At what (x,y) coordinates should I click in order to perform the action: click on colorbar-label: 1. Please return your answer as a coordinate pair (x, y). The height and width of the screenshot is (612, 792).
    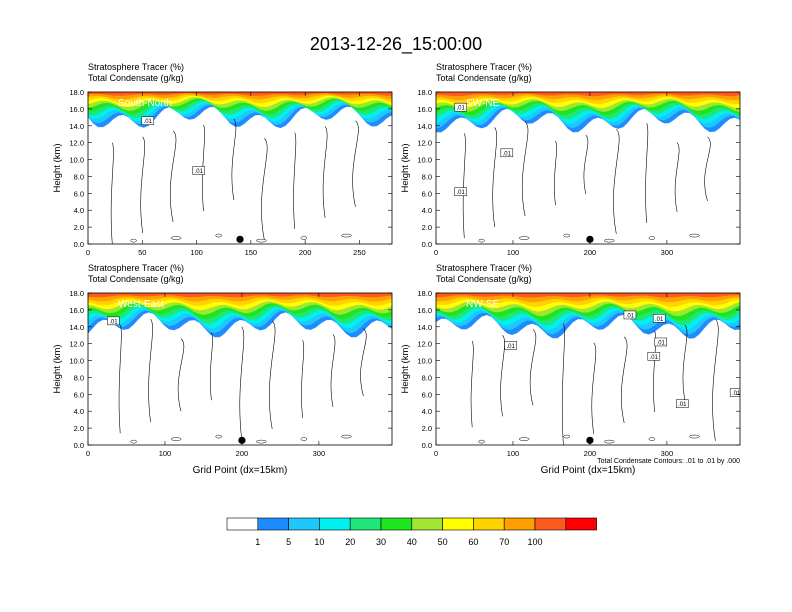
    Looking at the image, I should click on (257, 542).